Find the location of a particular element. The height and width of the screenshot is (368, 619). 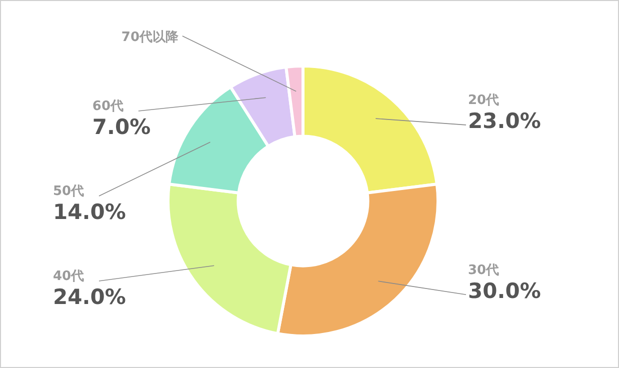

slice-label: 30代 is located at coordinates (484, 270).